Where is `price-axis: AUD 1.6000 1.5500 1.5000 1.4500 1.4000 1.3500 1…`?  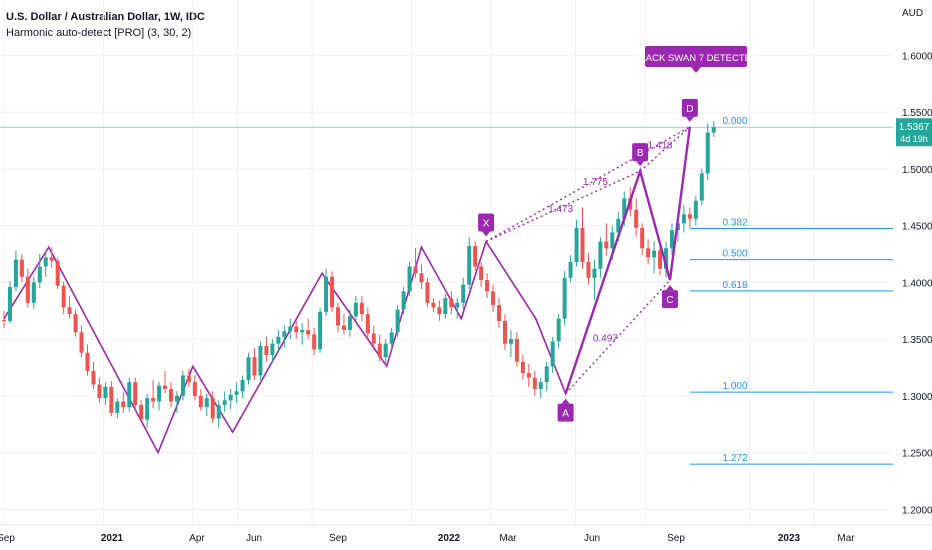
price-axis: AUD 1.6000 1.5500 1.5000 1.4500 1.4000 1.3500 1… is located at coordinates (912, 275).